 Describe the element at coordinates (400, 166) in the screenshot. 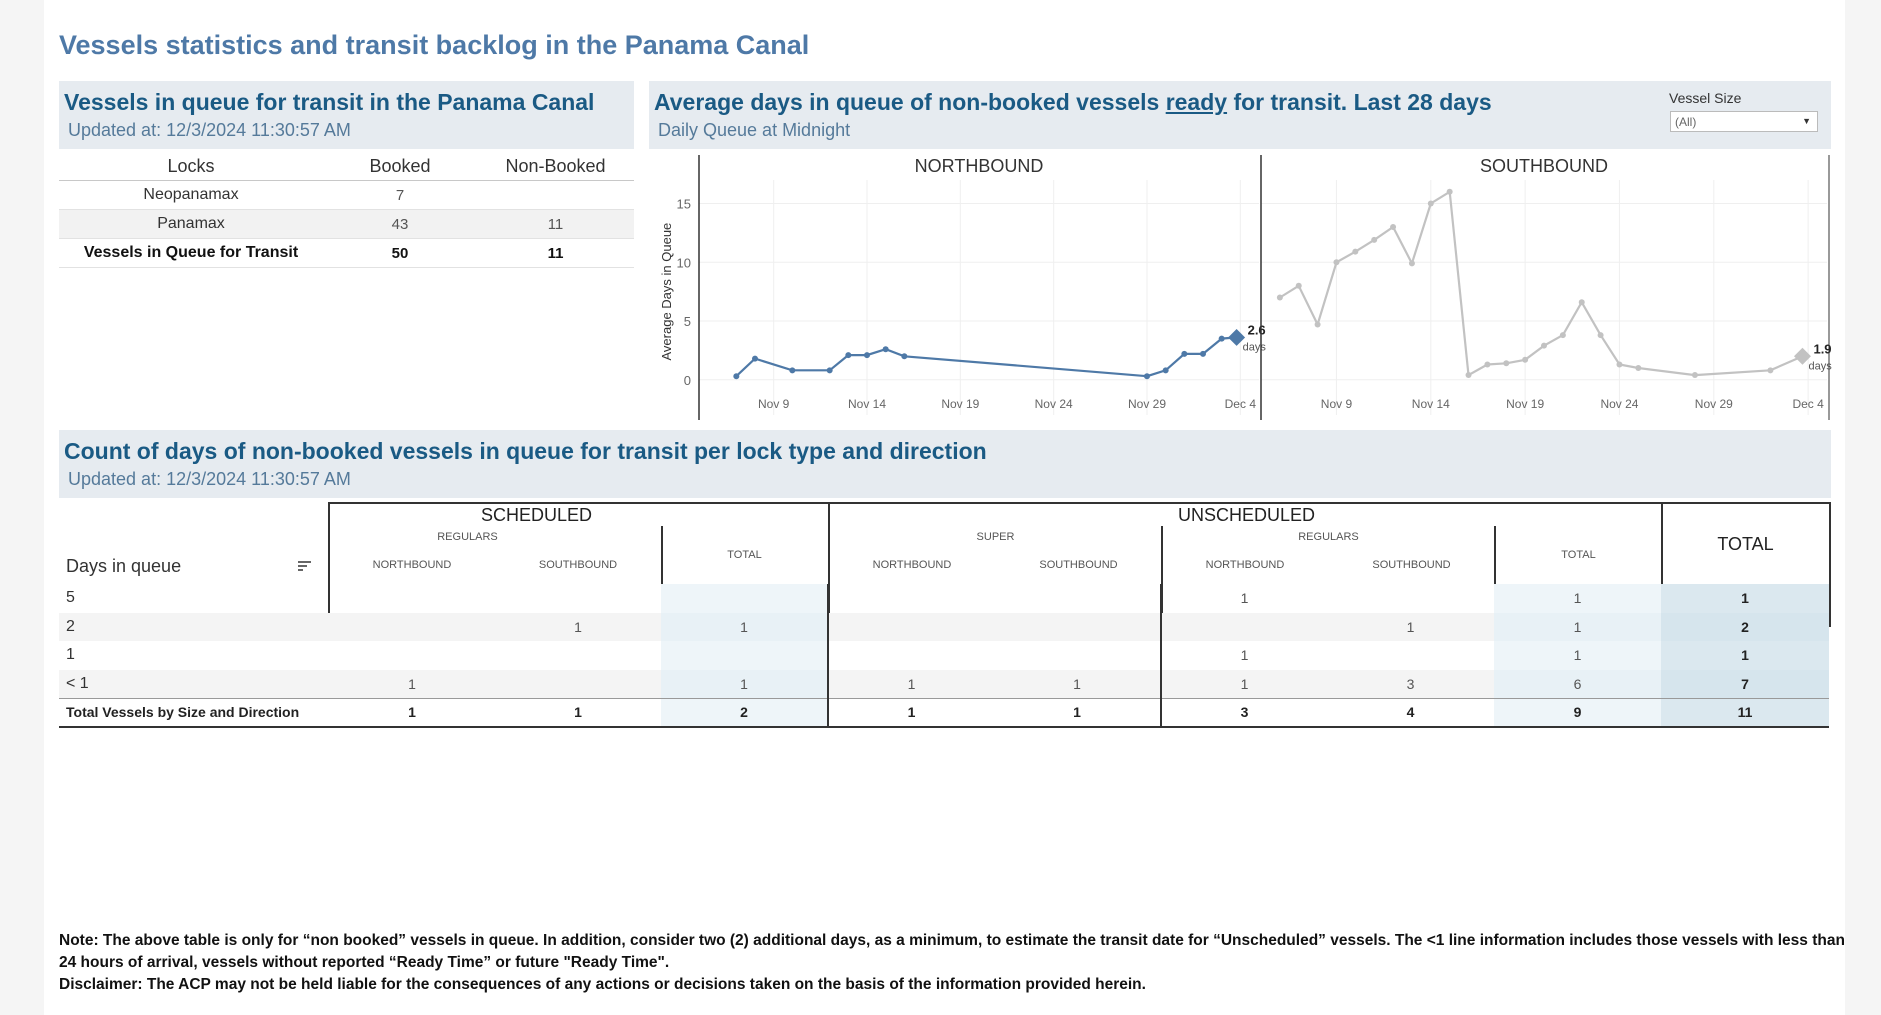

I see `col-booked: Booked` at that location.